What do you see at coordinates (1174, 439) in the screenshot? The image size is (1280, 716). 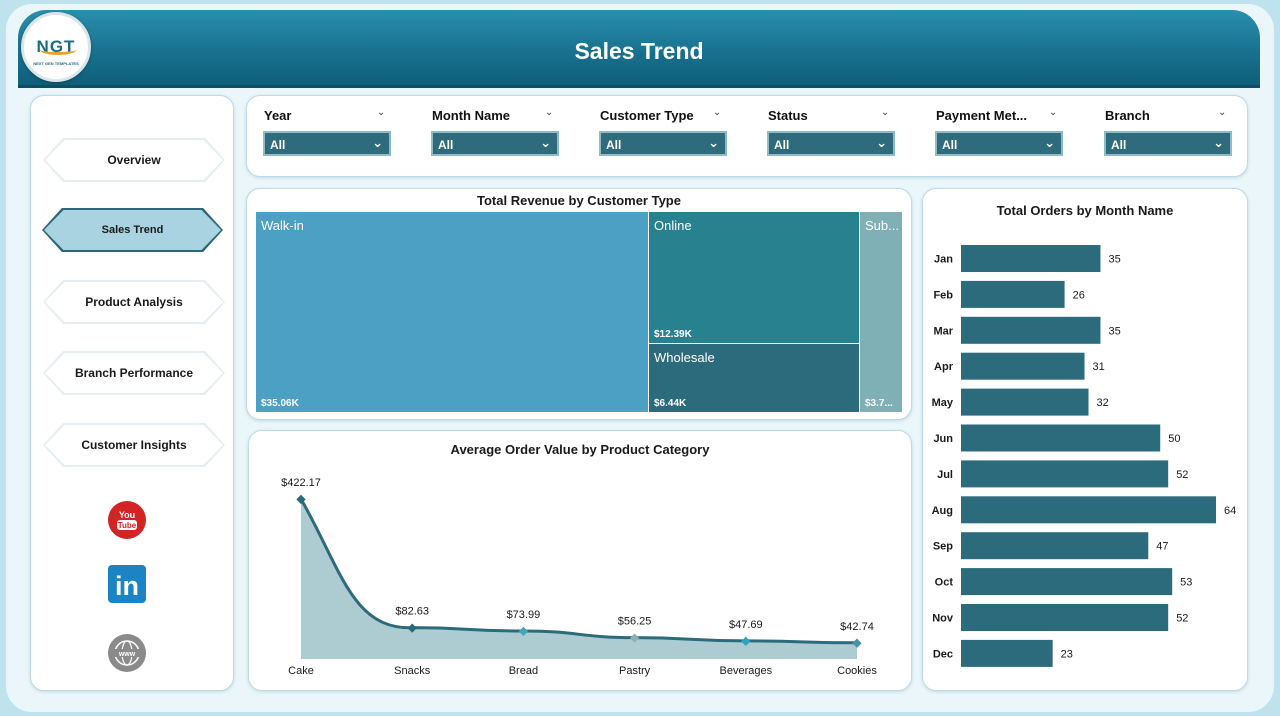 I see `data-label: 50` at bounding box center [1174, 439].